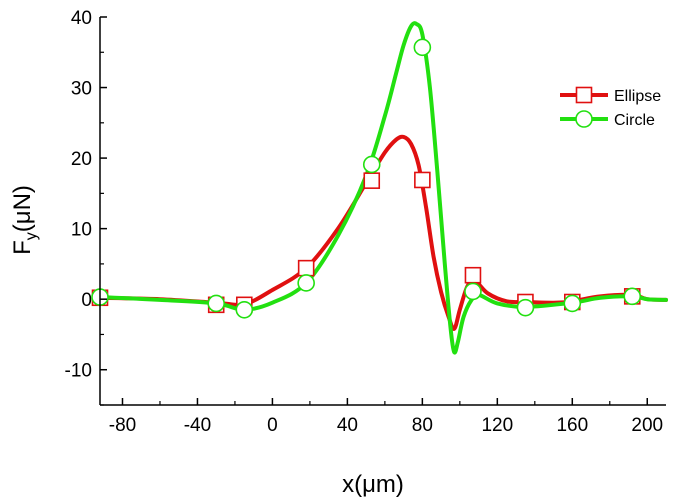  What do you see at coordinates (584, 95) in the screenshot?
I see `legend-marker-ellipse` at bounding box center [584, 95].